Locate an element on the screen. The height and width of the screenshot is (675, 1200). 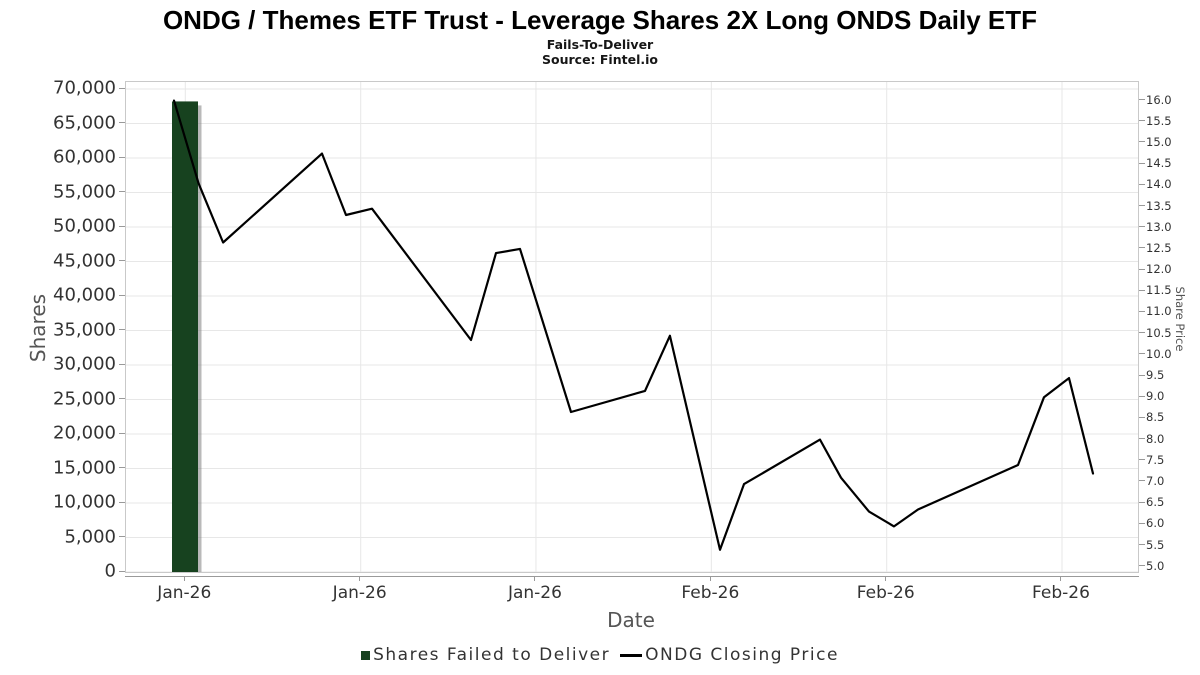
y-left-tick-label: 35,000 is located at coordinates (84, 329).